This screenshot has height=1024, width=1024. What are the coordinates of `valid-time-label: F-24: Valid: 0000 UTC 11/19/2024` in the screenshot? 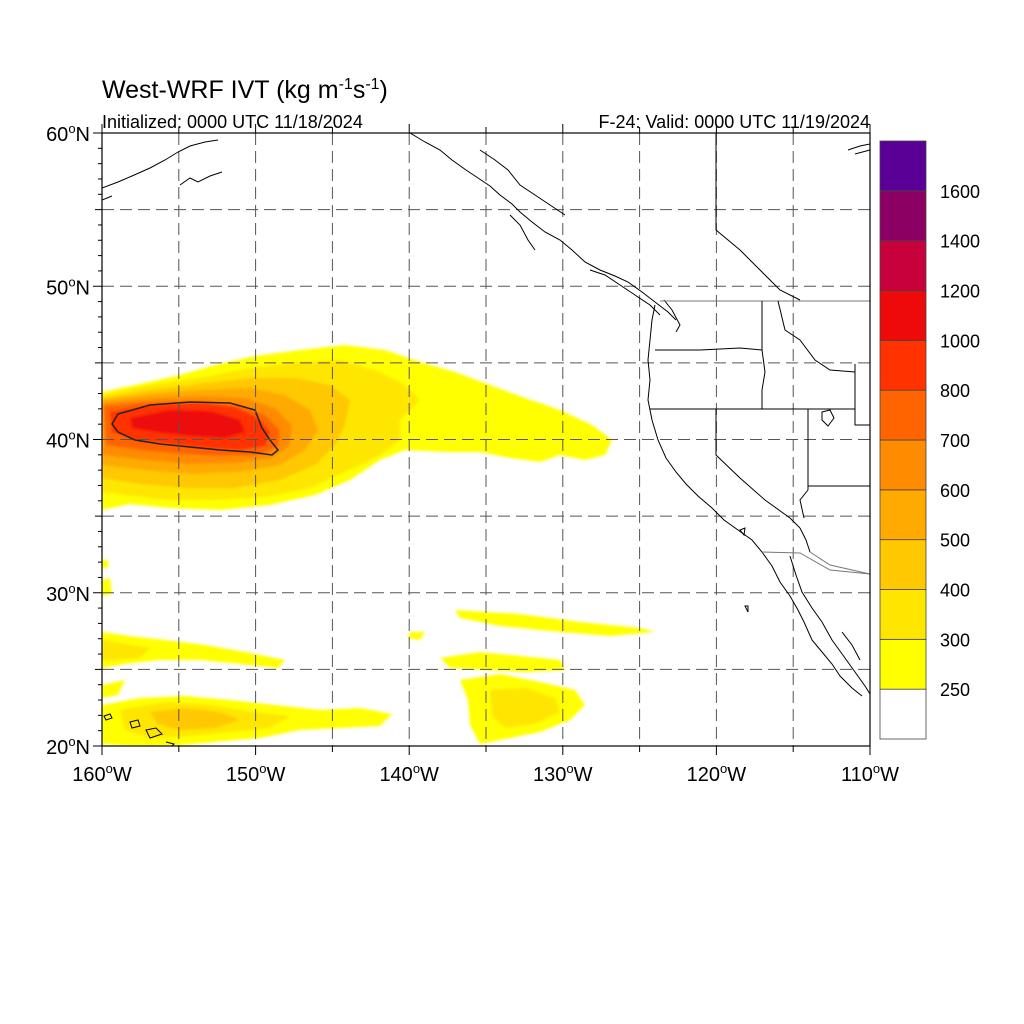 It's located at (735, 122).